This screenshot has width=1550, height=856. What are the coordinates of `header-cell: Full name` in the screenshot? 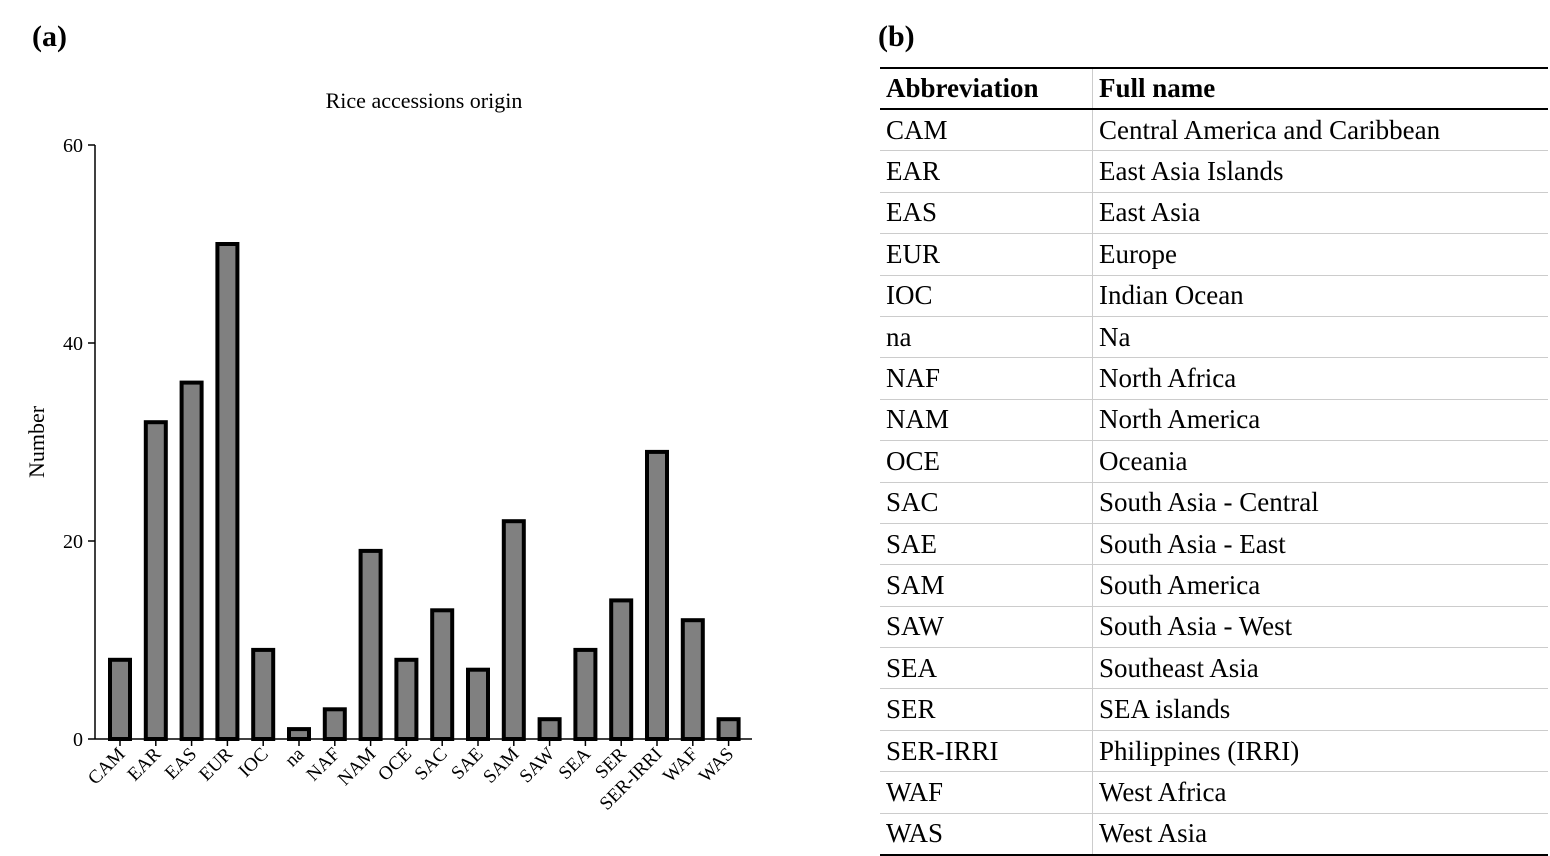 It's located at (1320, 88).